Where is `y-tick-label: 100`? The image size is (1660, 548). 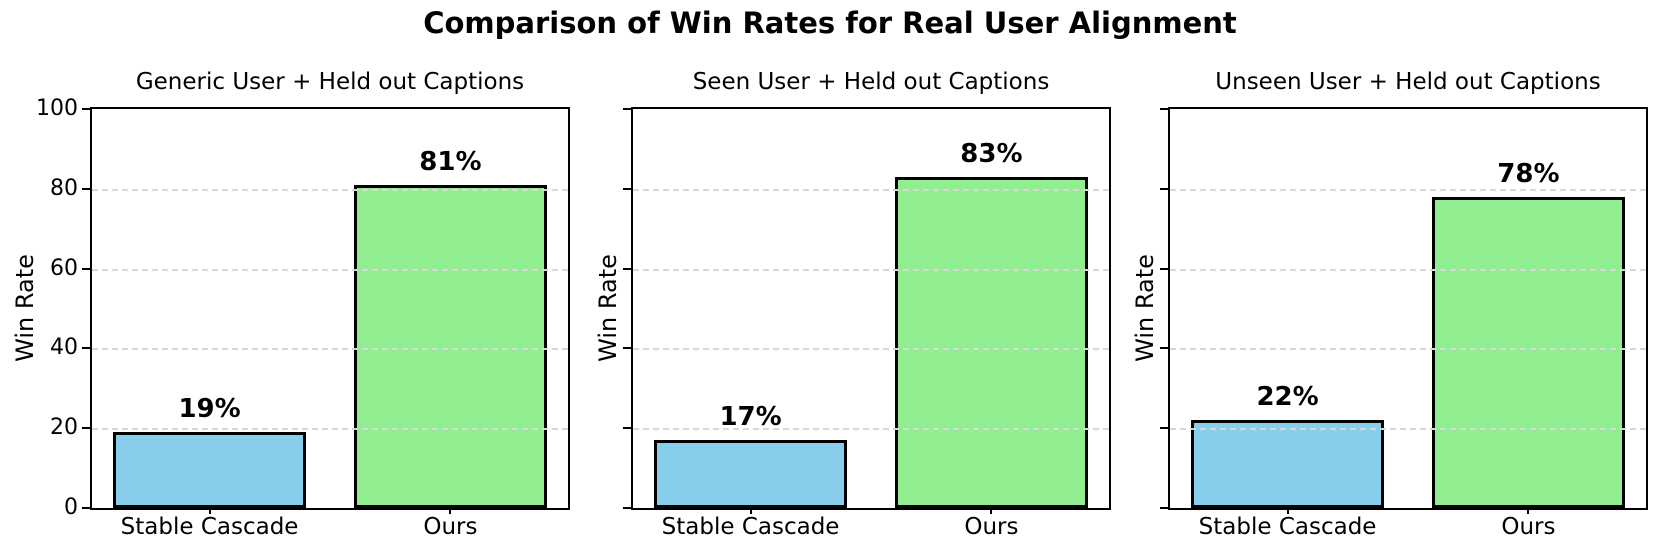 y-tick-label: 100 is located at coordinates (57, 108).